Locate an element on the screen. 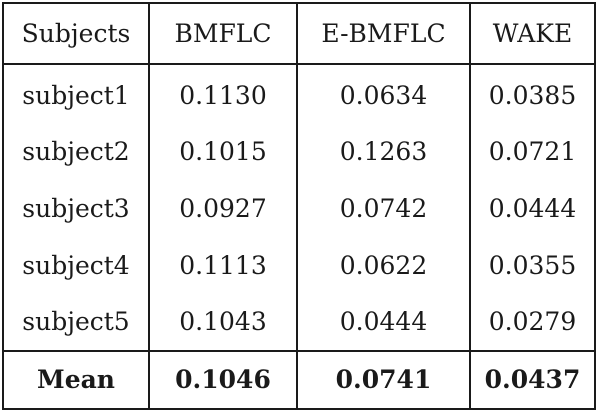 This screenshot has width=596, height=410. table-row: subject5 0.1043 0.0444 0.0279 is located at coordinates (299, 322).